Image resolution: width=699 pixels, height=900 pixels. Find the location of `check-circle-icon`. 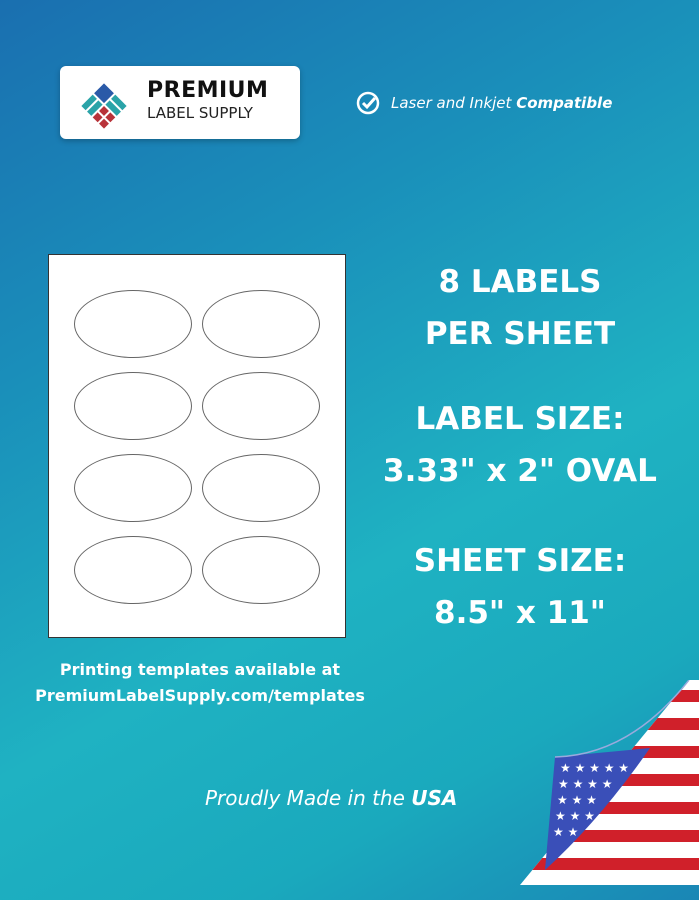

check-circle-icon is located at coordinates (368, 103).